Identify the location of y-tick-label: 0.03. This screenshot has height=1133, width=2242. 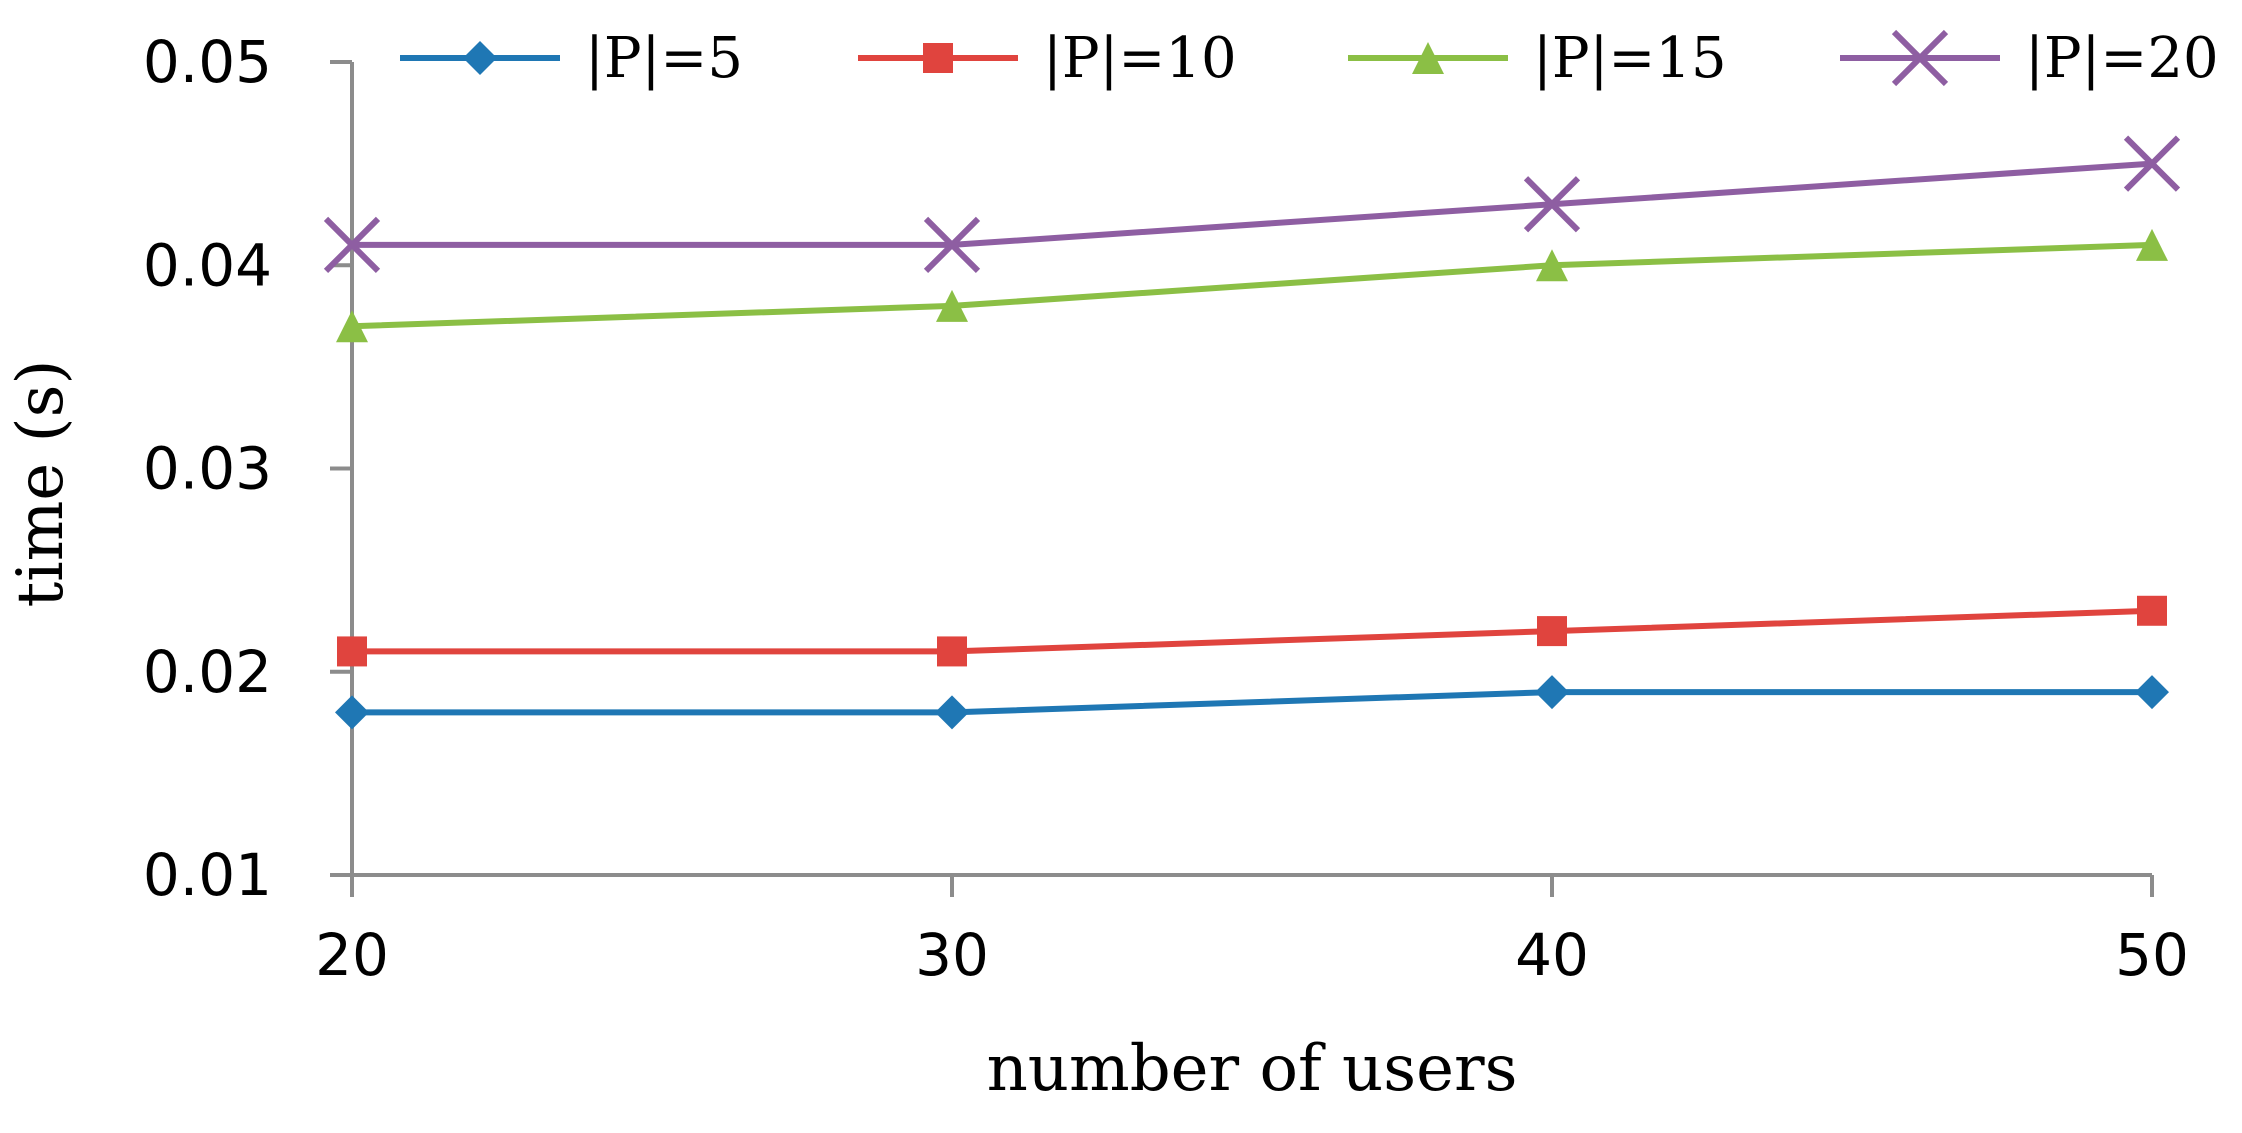
(207, 469).